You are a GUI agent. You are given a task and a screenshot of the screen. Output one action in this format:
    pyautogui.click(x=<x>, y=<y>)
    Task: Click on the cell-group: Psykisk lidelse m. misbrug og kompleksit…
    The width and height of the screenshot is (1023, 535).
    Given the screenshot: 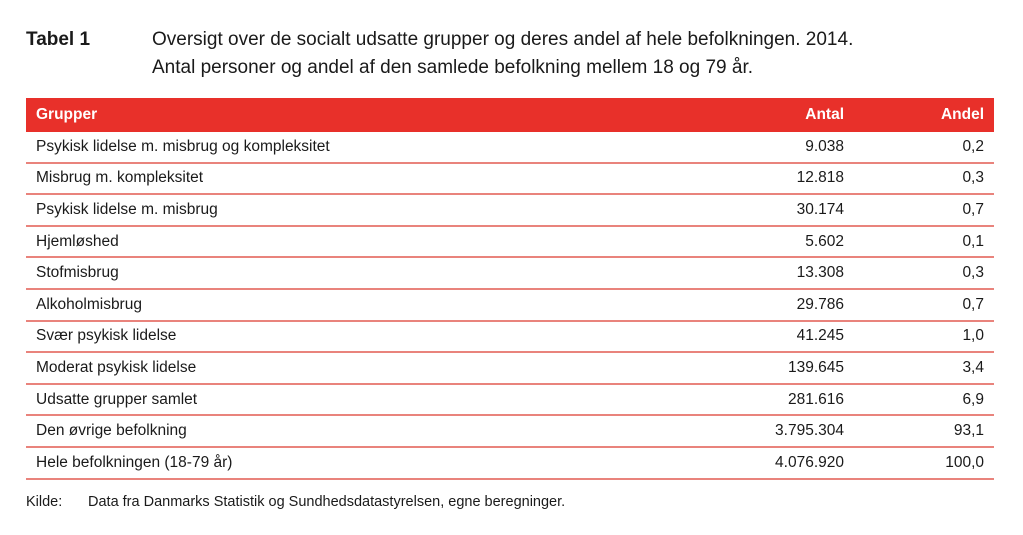 What is the action you would take?
    pyautogui.click(x=306, y=148)
    